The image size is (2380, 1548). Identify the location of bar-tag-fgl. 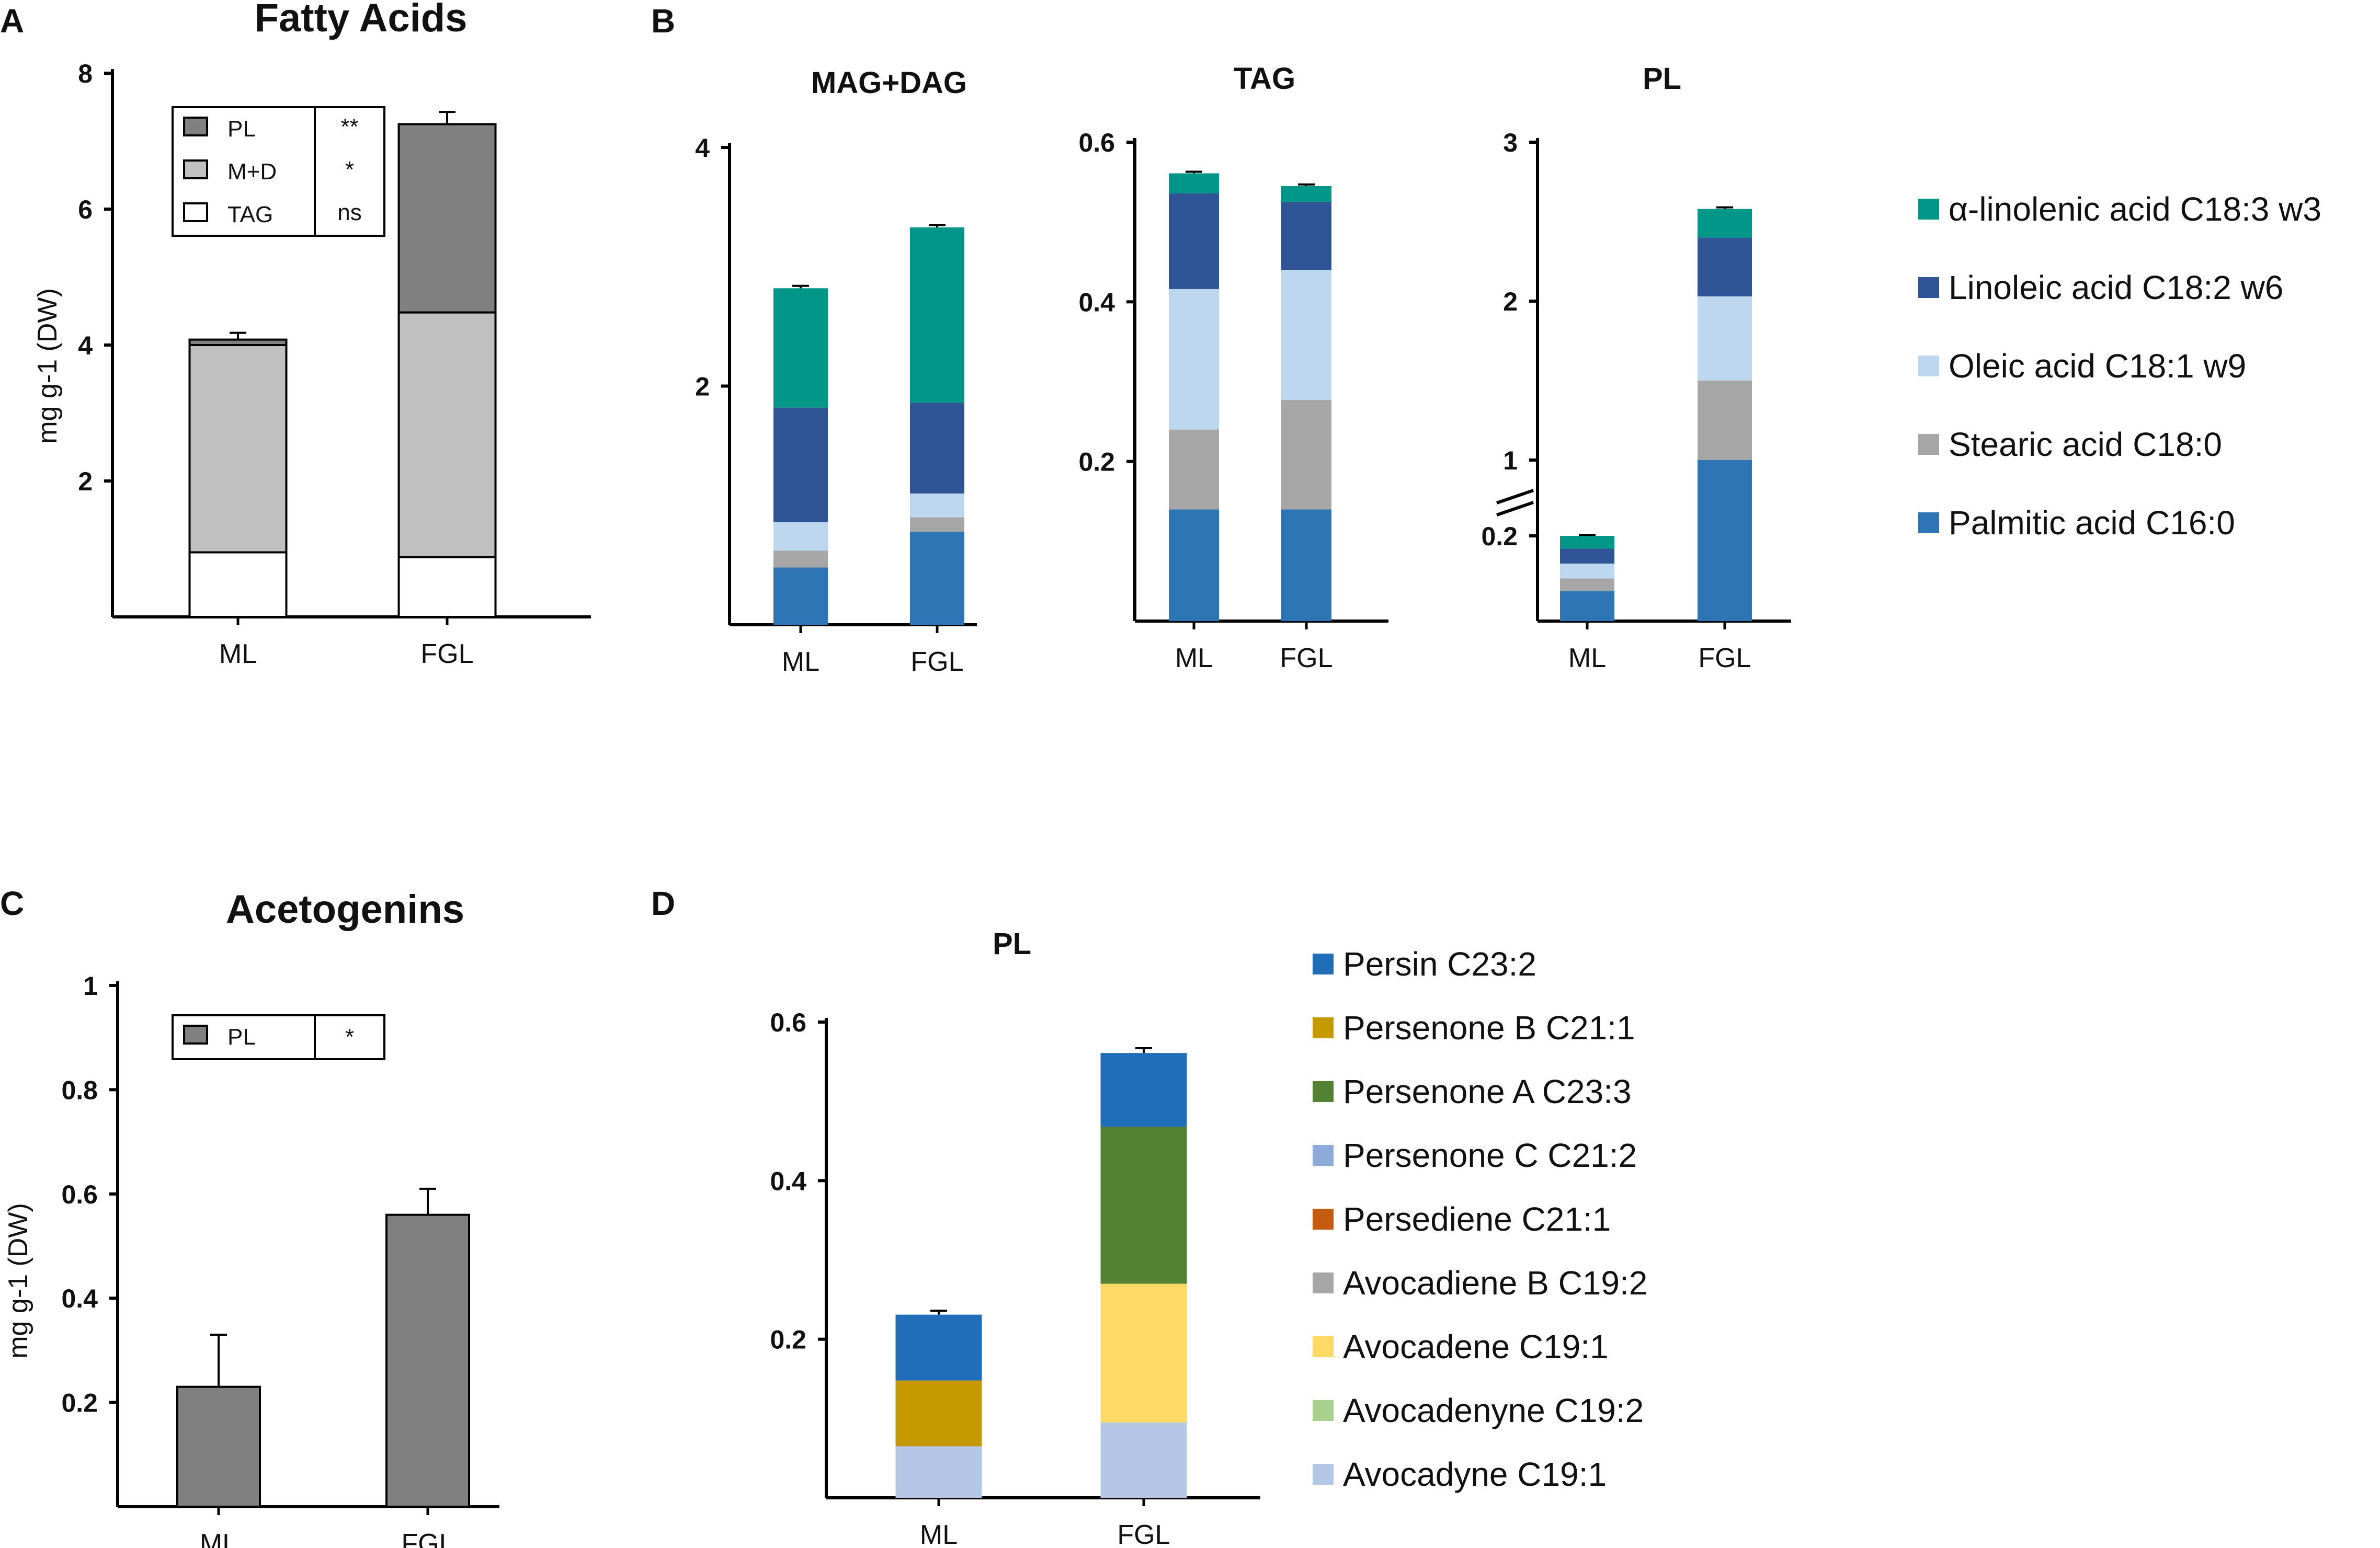
(447, 587).